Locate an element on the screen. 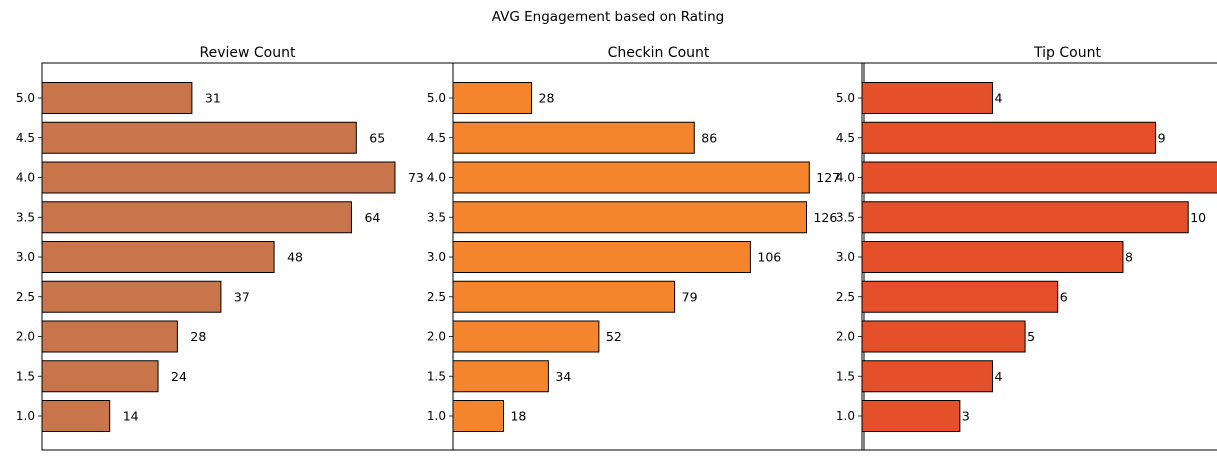  panel-title: Review Count is located at coordinates (248, 53).